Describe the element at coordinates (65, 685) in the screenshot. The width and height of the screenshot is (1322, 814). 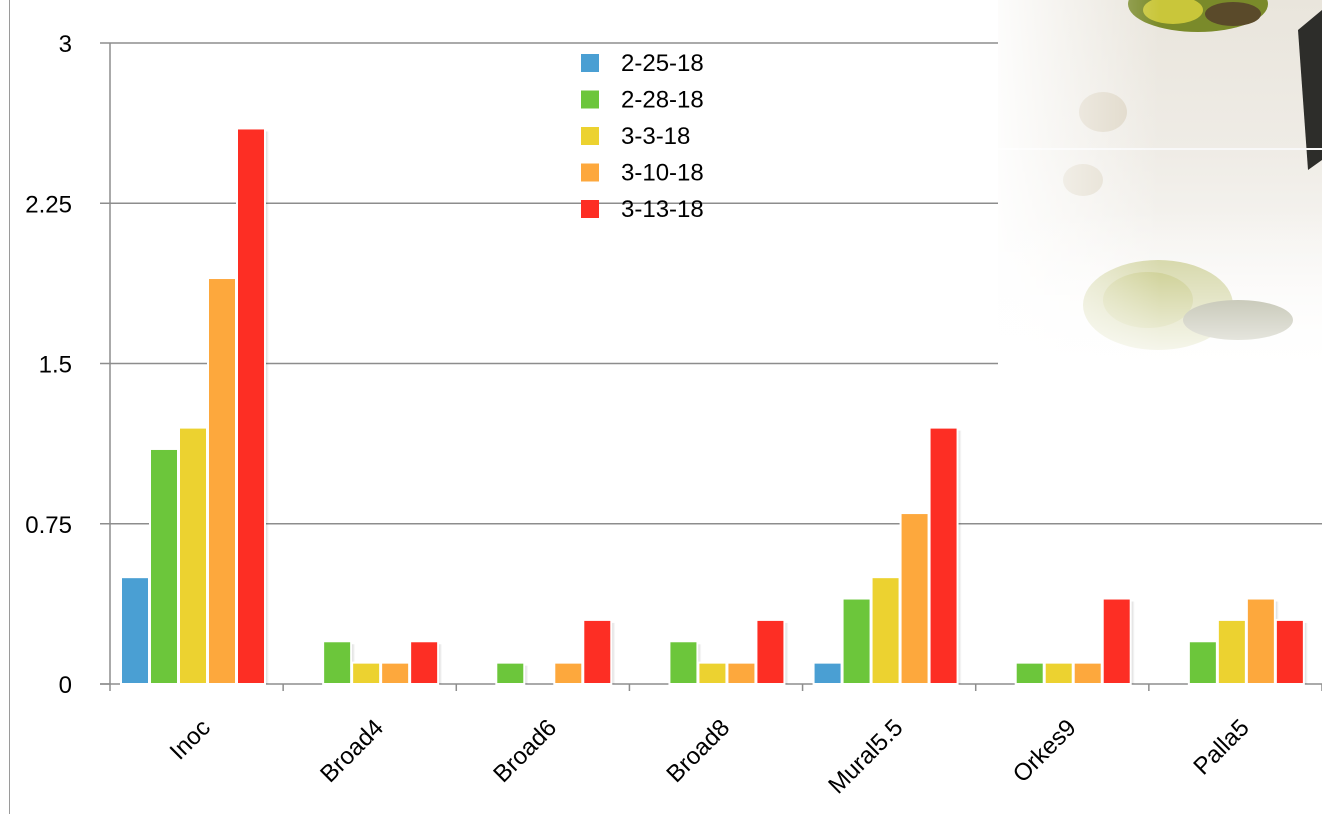
I see `y-tick-label: 0` at that location.